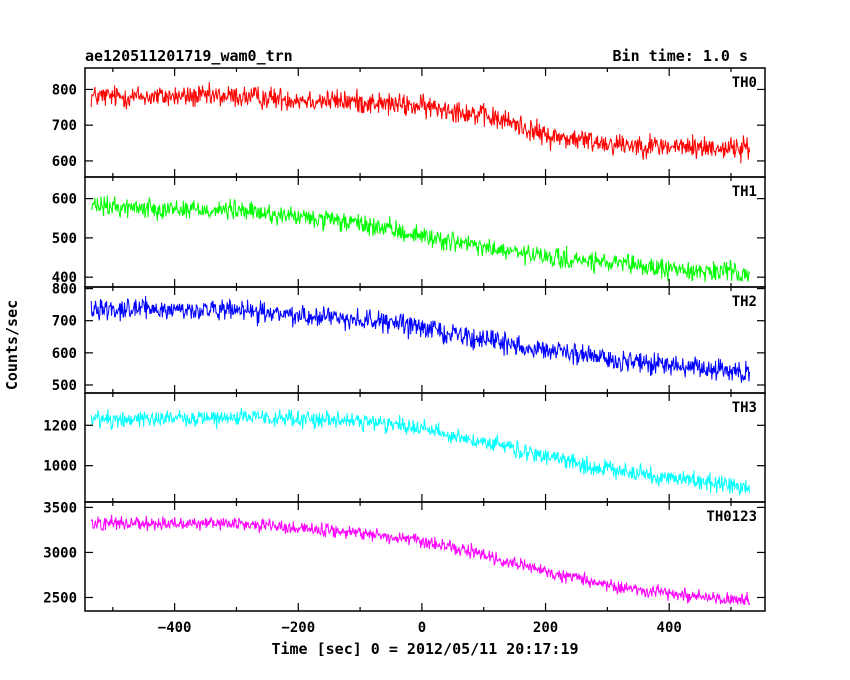 The image size is (850, 680). I want to click on panel-th0: TH0 600 700 800, so click(409, 122).